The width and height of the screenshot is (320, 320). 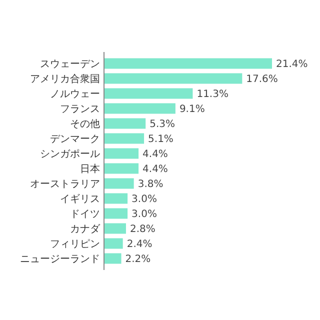 I want to click on y-tick-label: フランス, so click(x=80, y=109).